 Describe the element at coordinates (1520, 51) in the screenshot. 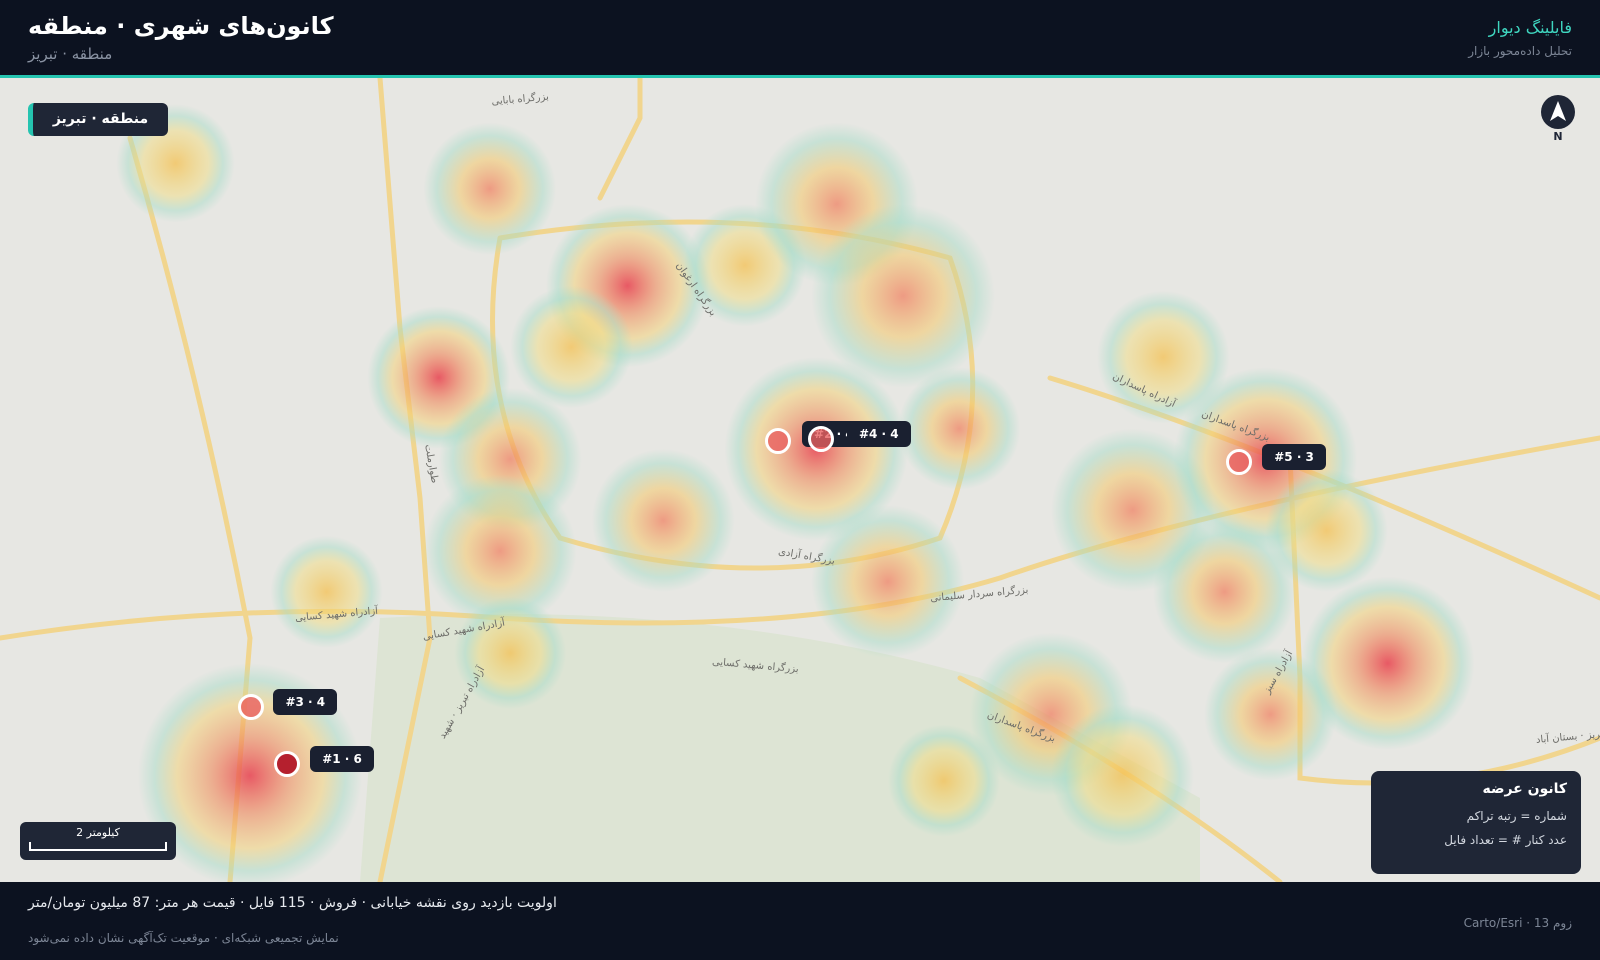

I see `tagline: تحلیل داده‌محور بازار` at that location.